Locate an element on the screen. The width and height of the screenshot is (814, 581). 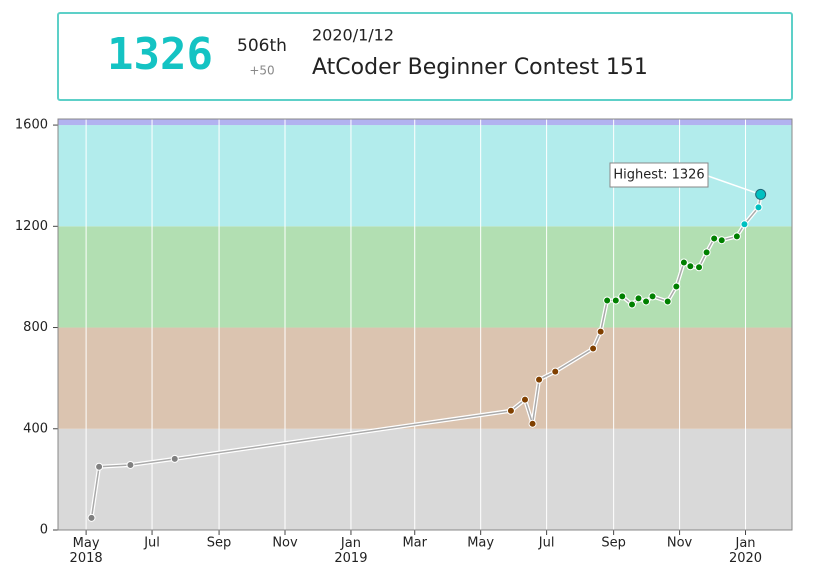
annotation: Highest: 1326 is located at coordinates (658, 175).